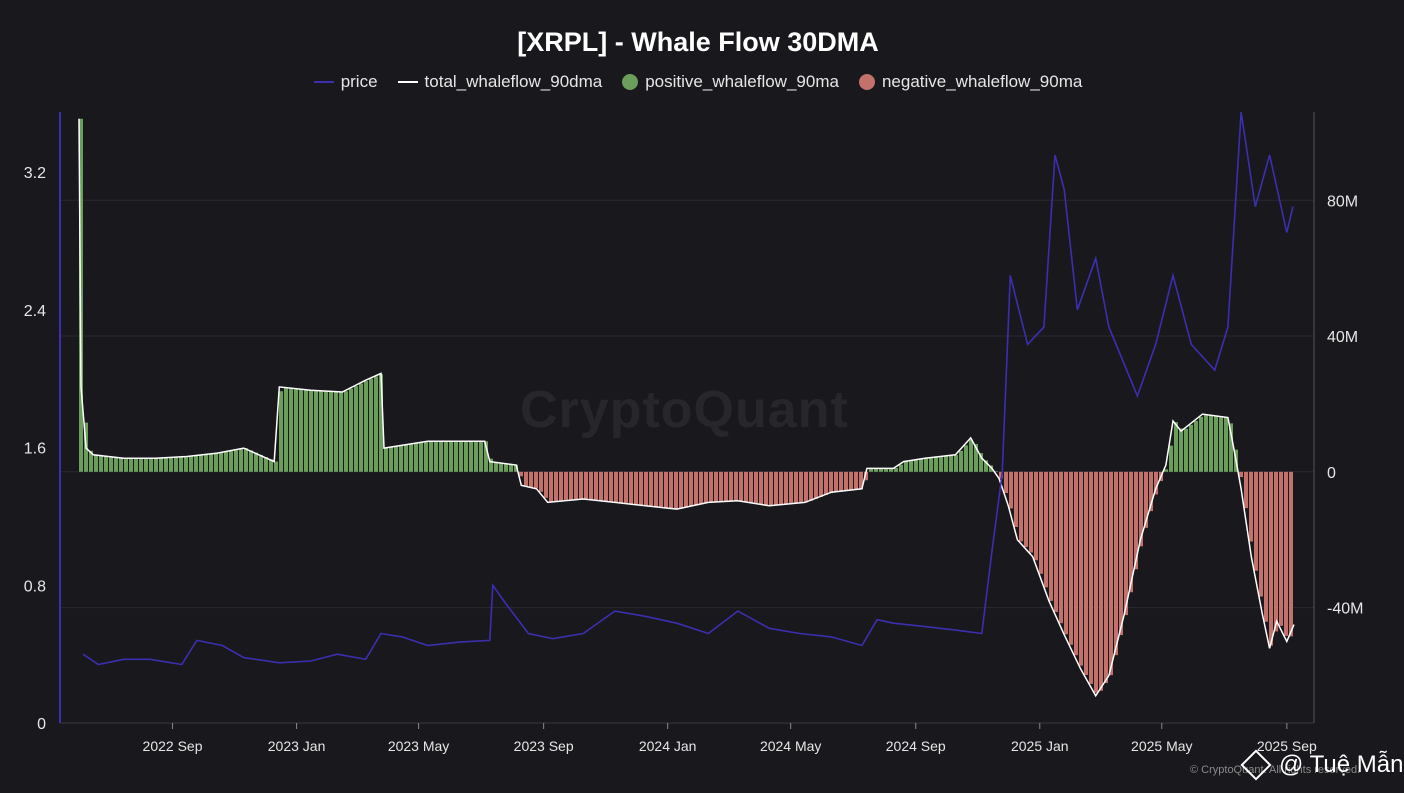 The height and width of the screenshot is (793, 1404). What do you see at coordinates (1342, 337) in the screenshot?
I see `y-right-tick-label: 40M` at bounding box center [1342, 337].